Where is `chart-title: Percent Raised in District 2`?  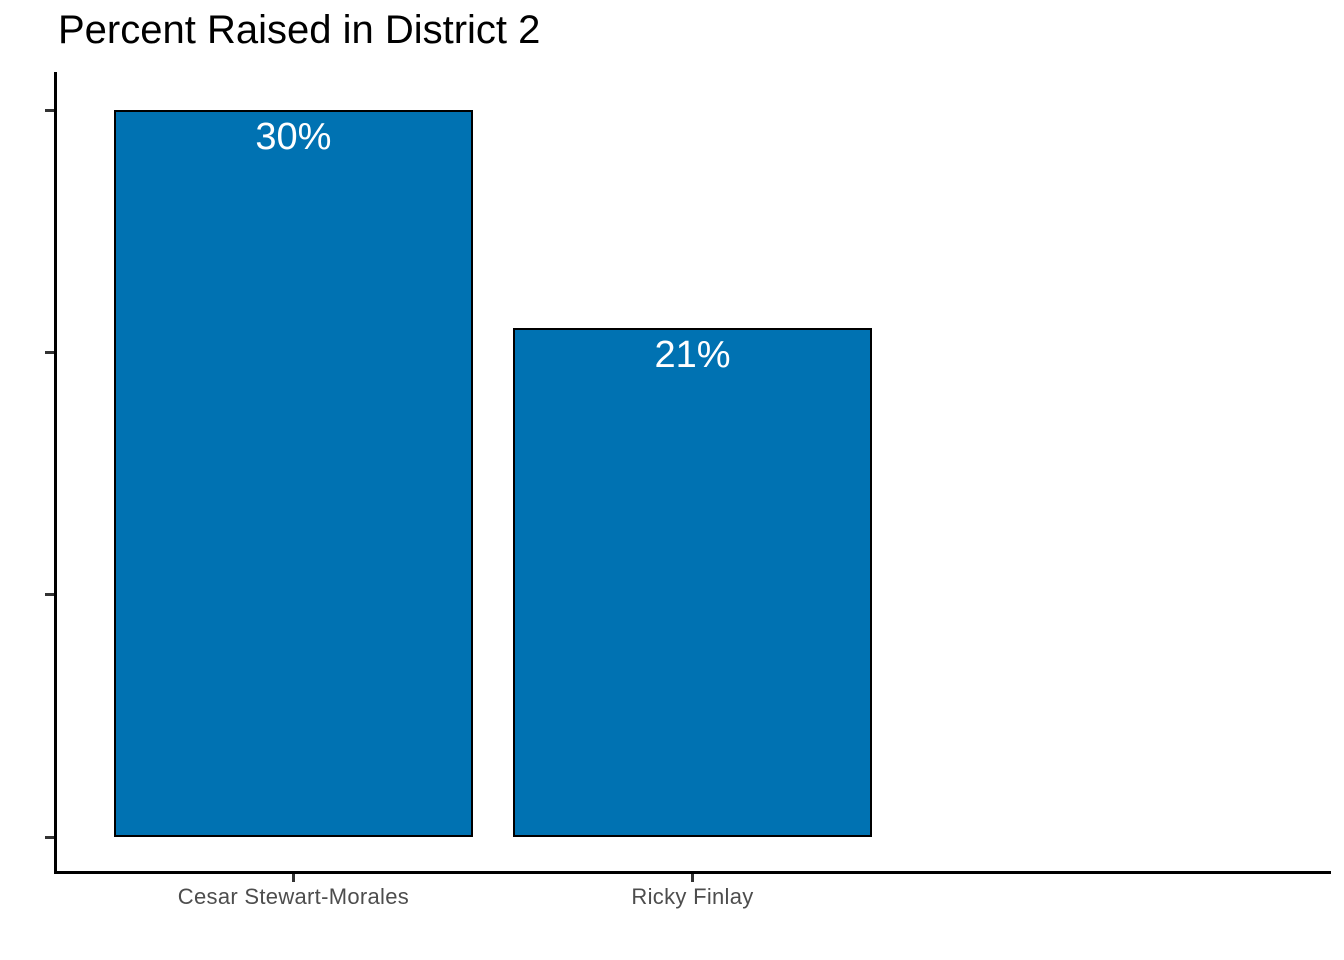 chart-title: Percent Raised in District 2 is located at coordinates (299, 30).